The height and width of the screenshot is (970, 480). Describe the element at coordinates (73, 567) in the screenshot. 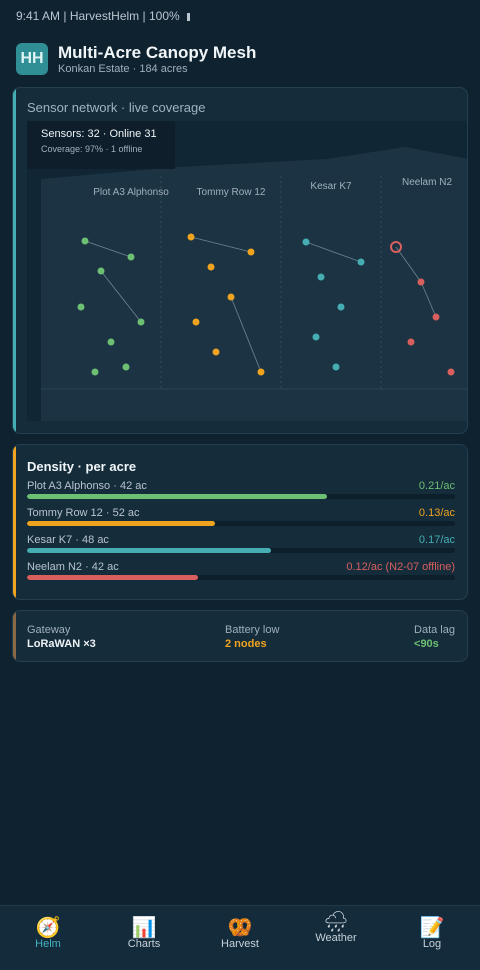

I see `density-label: Neelam N2 · 42 ac` at that location.